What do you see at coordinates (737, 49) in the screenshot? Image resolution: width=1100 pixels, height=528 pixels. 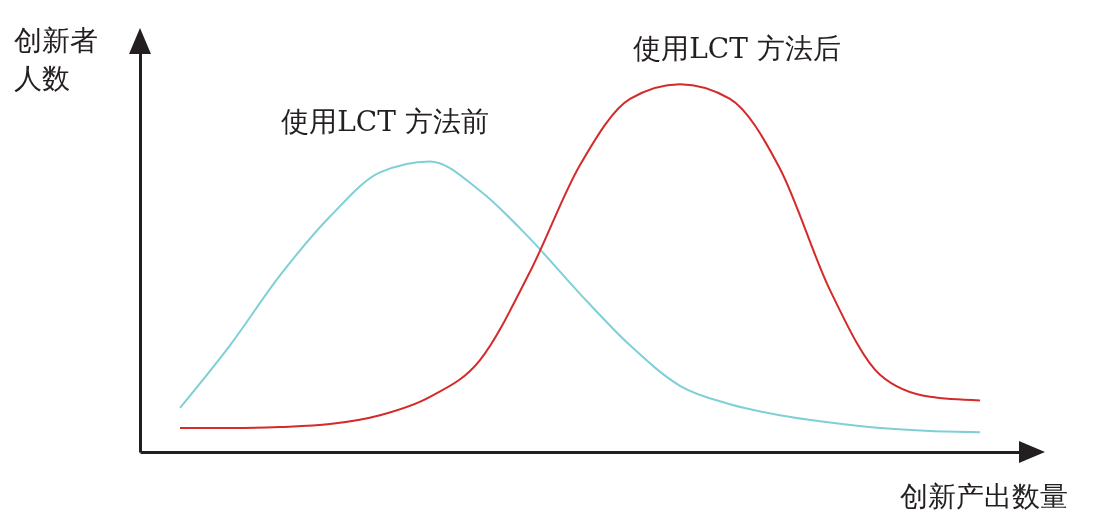 I see `series-label: 使用LCT 方法后` at bounding box center [737, 49].